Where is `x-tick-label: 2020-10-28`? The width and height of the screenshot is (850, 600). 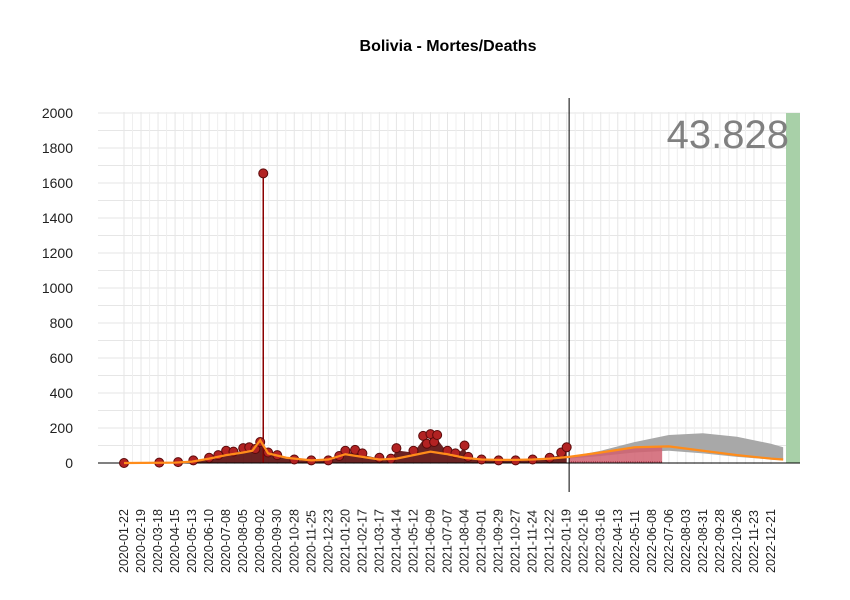 x-tick-label: 2020-10-28 is located at coordinates (294, 541).